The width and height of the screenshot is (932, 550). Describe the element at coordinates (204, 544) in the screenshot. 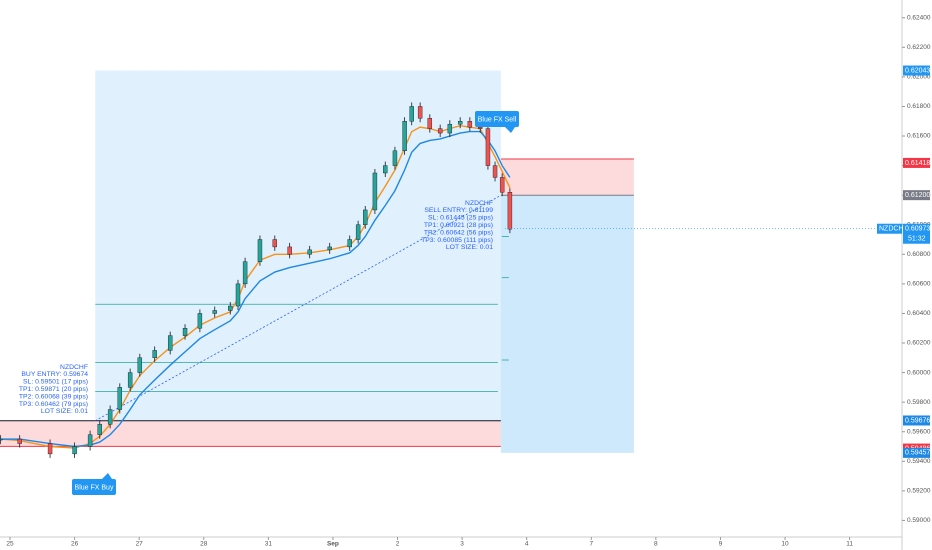

I see `x-tick-label: 28` at that location.